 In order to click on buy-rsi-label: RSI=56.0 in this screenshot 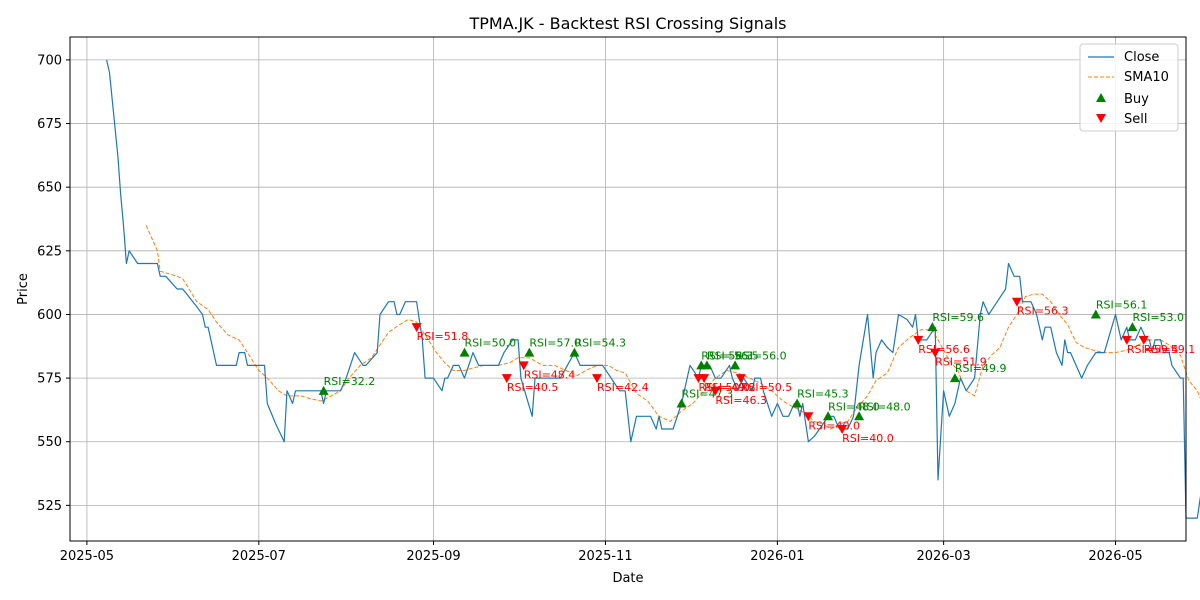, I will do `click(761, 355)`.